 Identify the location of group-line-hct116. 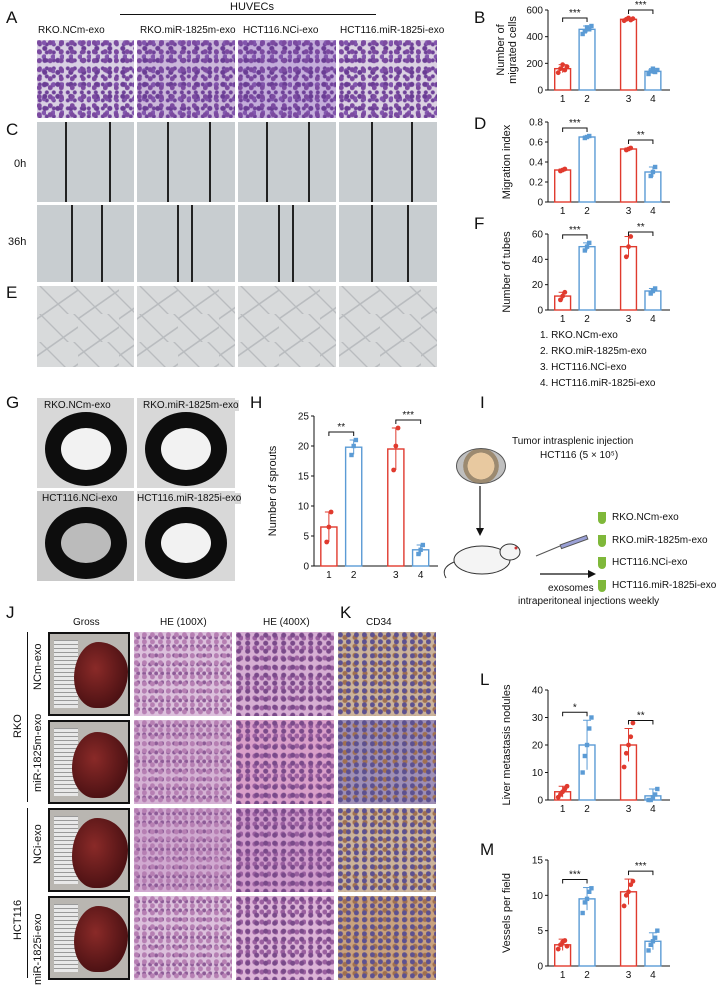
(27, 893).